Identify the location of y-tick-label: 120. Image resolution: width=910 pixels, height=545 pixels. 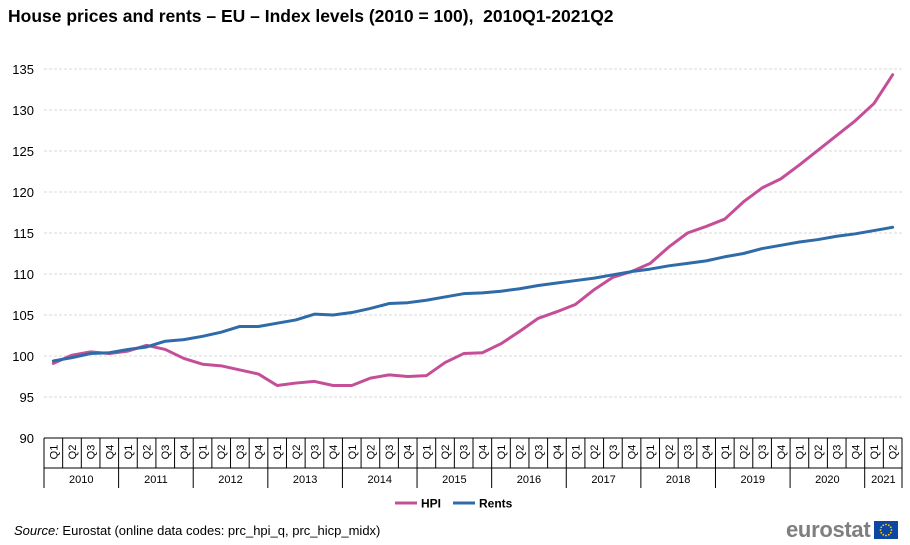
(23, 192).